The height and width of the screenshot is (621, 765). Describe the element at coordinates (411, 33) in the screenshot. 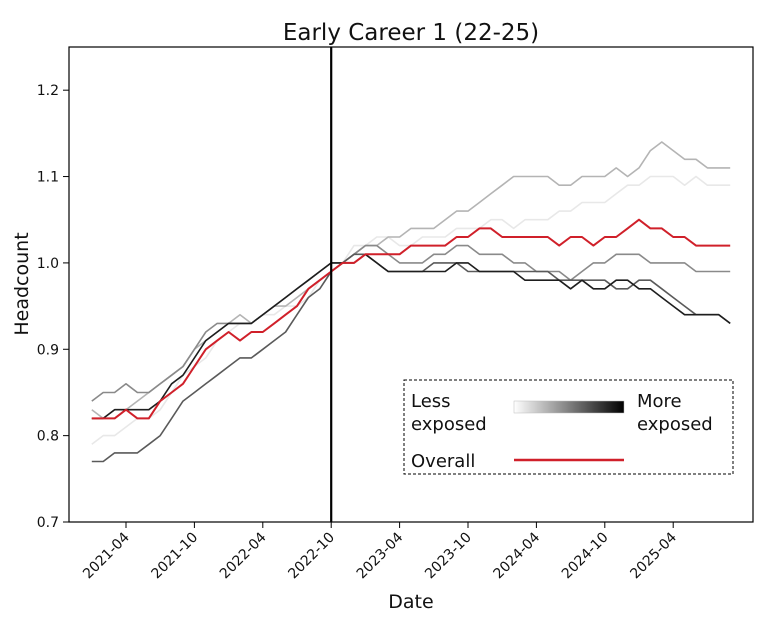

I see `chart-title: Early Career 1 (22-25)` at that location.